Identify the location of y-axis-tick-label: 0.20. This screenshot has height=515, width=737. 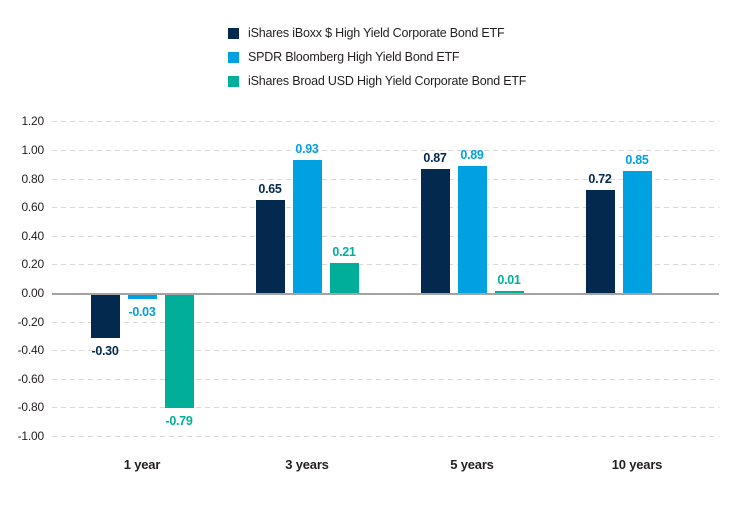
(32, 264).